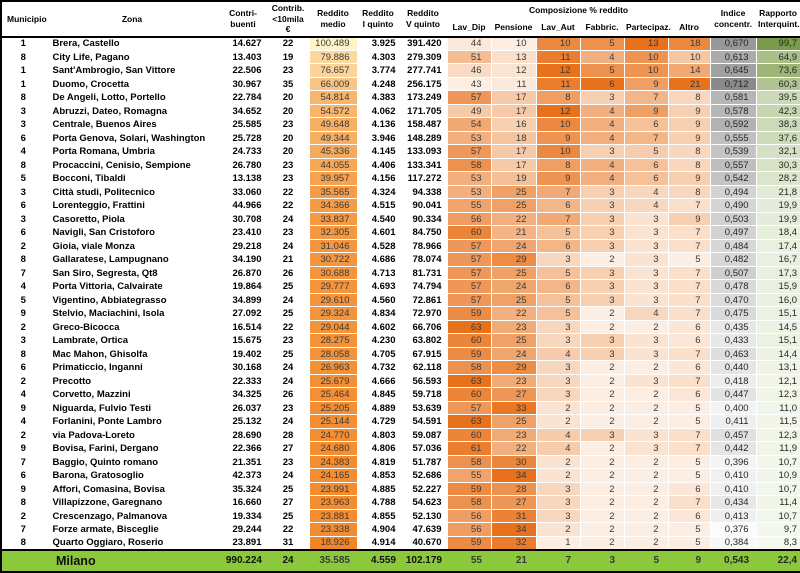  What do you see at coordinates (132, 516) in the screenshot?
I see `cell-zona: Crescenzago, Palmanova` at bounding box center [132, 516].